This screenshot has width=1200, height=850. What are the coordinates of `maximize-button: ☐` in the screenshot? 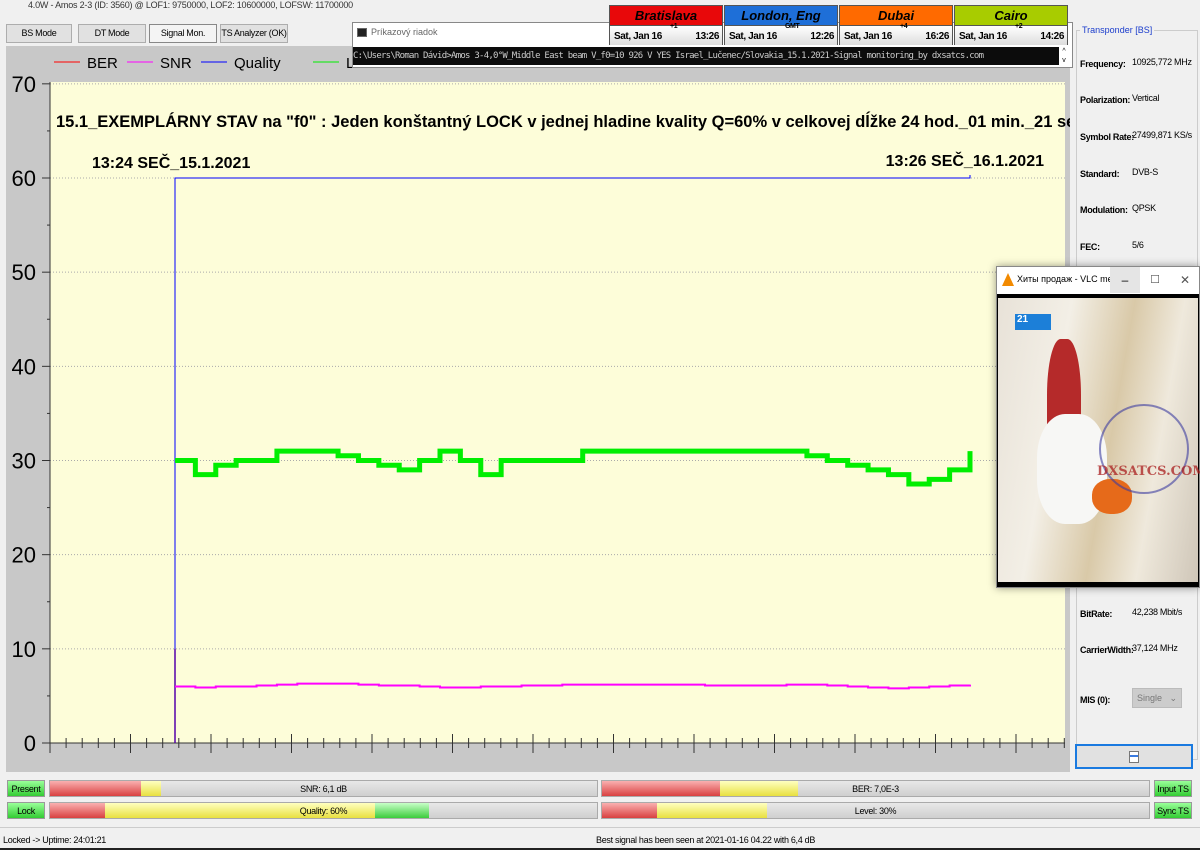 It's located at (1155, 280).